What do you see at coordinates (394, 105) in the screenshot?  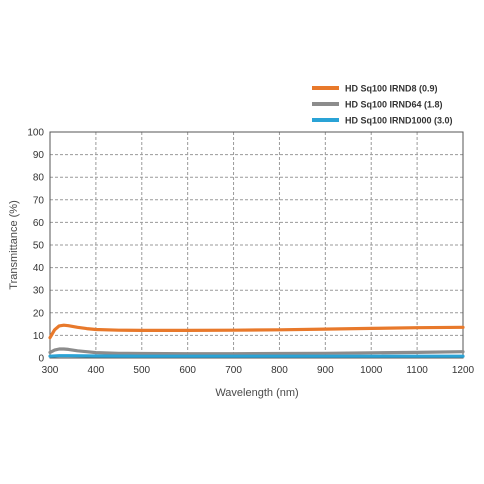 I see `legend-label: HD Sq100 IRND64 (1.8)` at bounding box center [394, 105].